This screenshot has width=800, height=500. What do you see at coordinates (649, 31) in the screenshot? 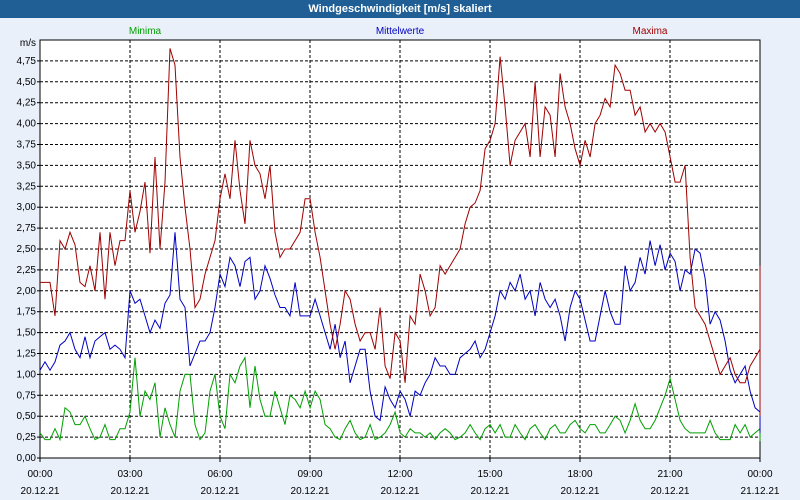
I see `legend-maxima: Maxima` at bounding box center [649, 31].